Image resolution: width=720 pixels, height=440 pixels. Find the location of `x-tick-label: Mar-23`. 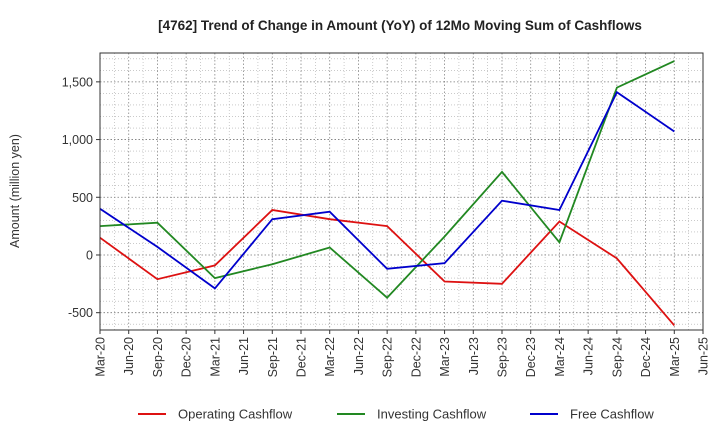

x-tick-label: Mar-23 is located at coordinates (445, 357).